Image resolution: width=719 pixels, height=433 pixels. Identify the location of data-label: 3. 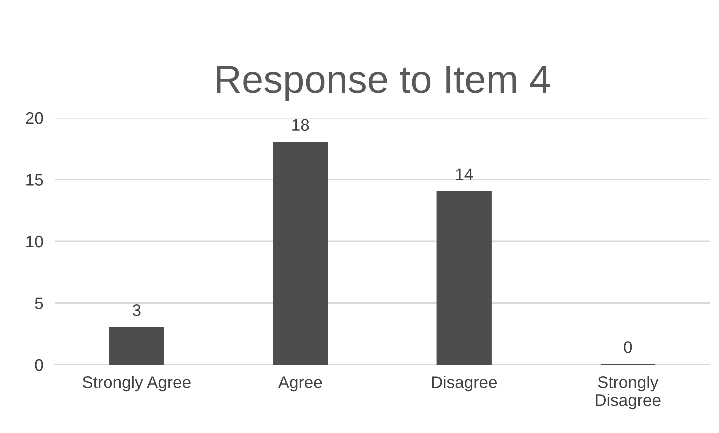
(136, 310).